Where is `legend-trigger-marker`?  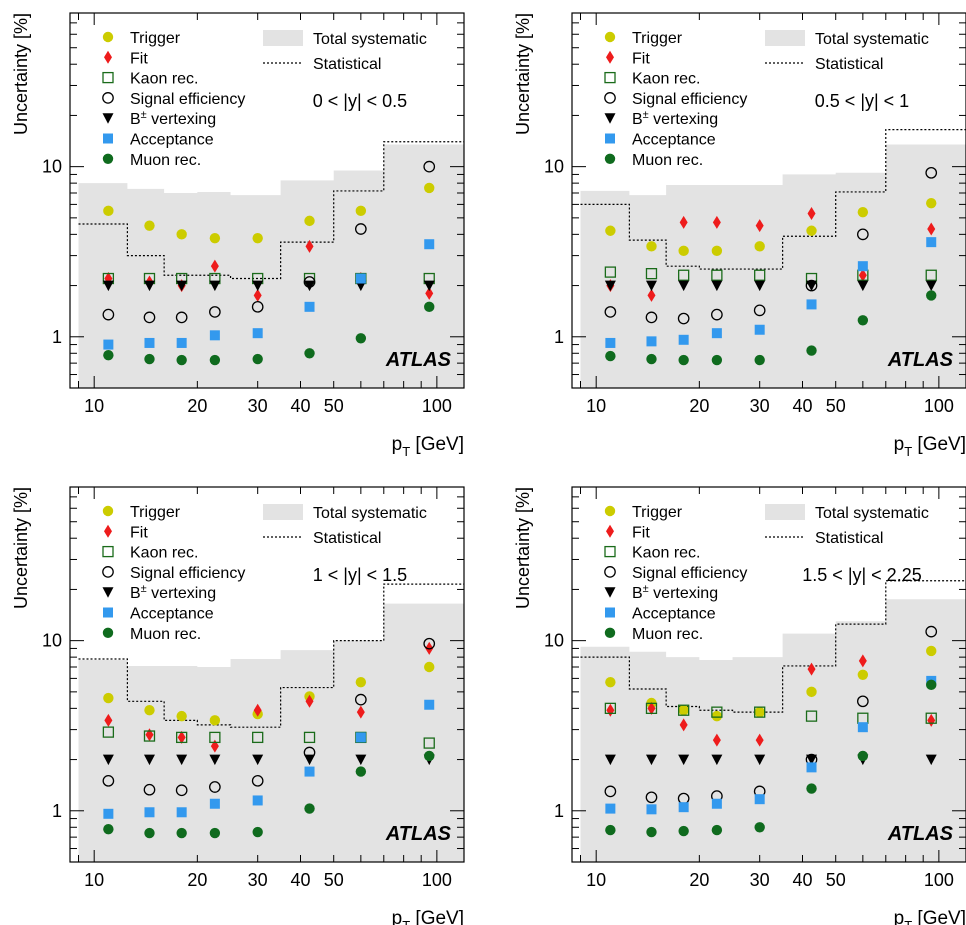
legend-trigger-marker is located at coordinates (108, 511).